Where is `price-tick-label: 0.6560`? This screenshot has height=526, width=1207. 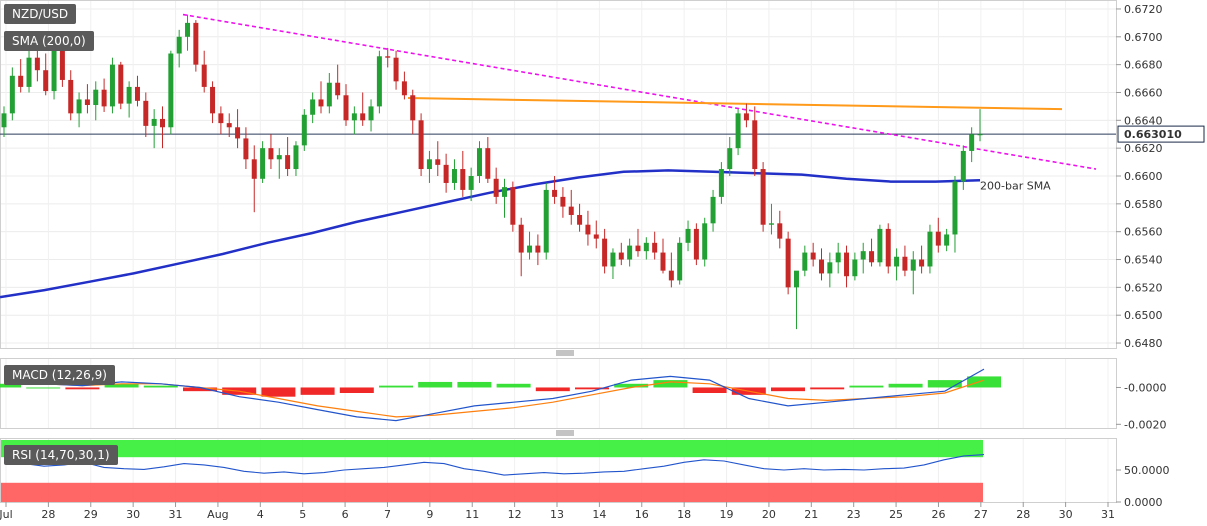 price-tick-label: 0.6560 is located at coordinates (1143, 232).